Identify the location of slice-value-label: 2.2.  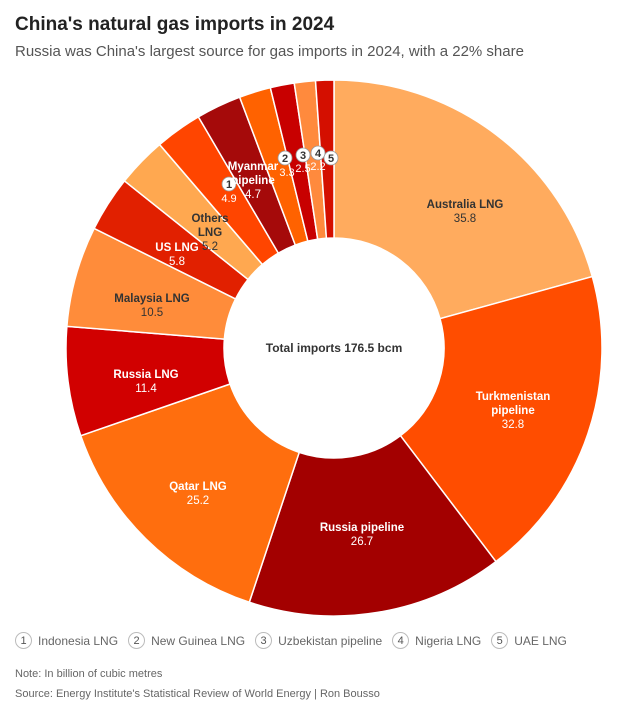
(317, 167).